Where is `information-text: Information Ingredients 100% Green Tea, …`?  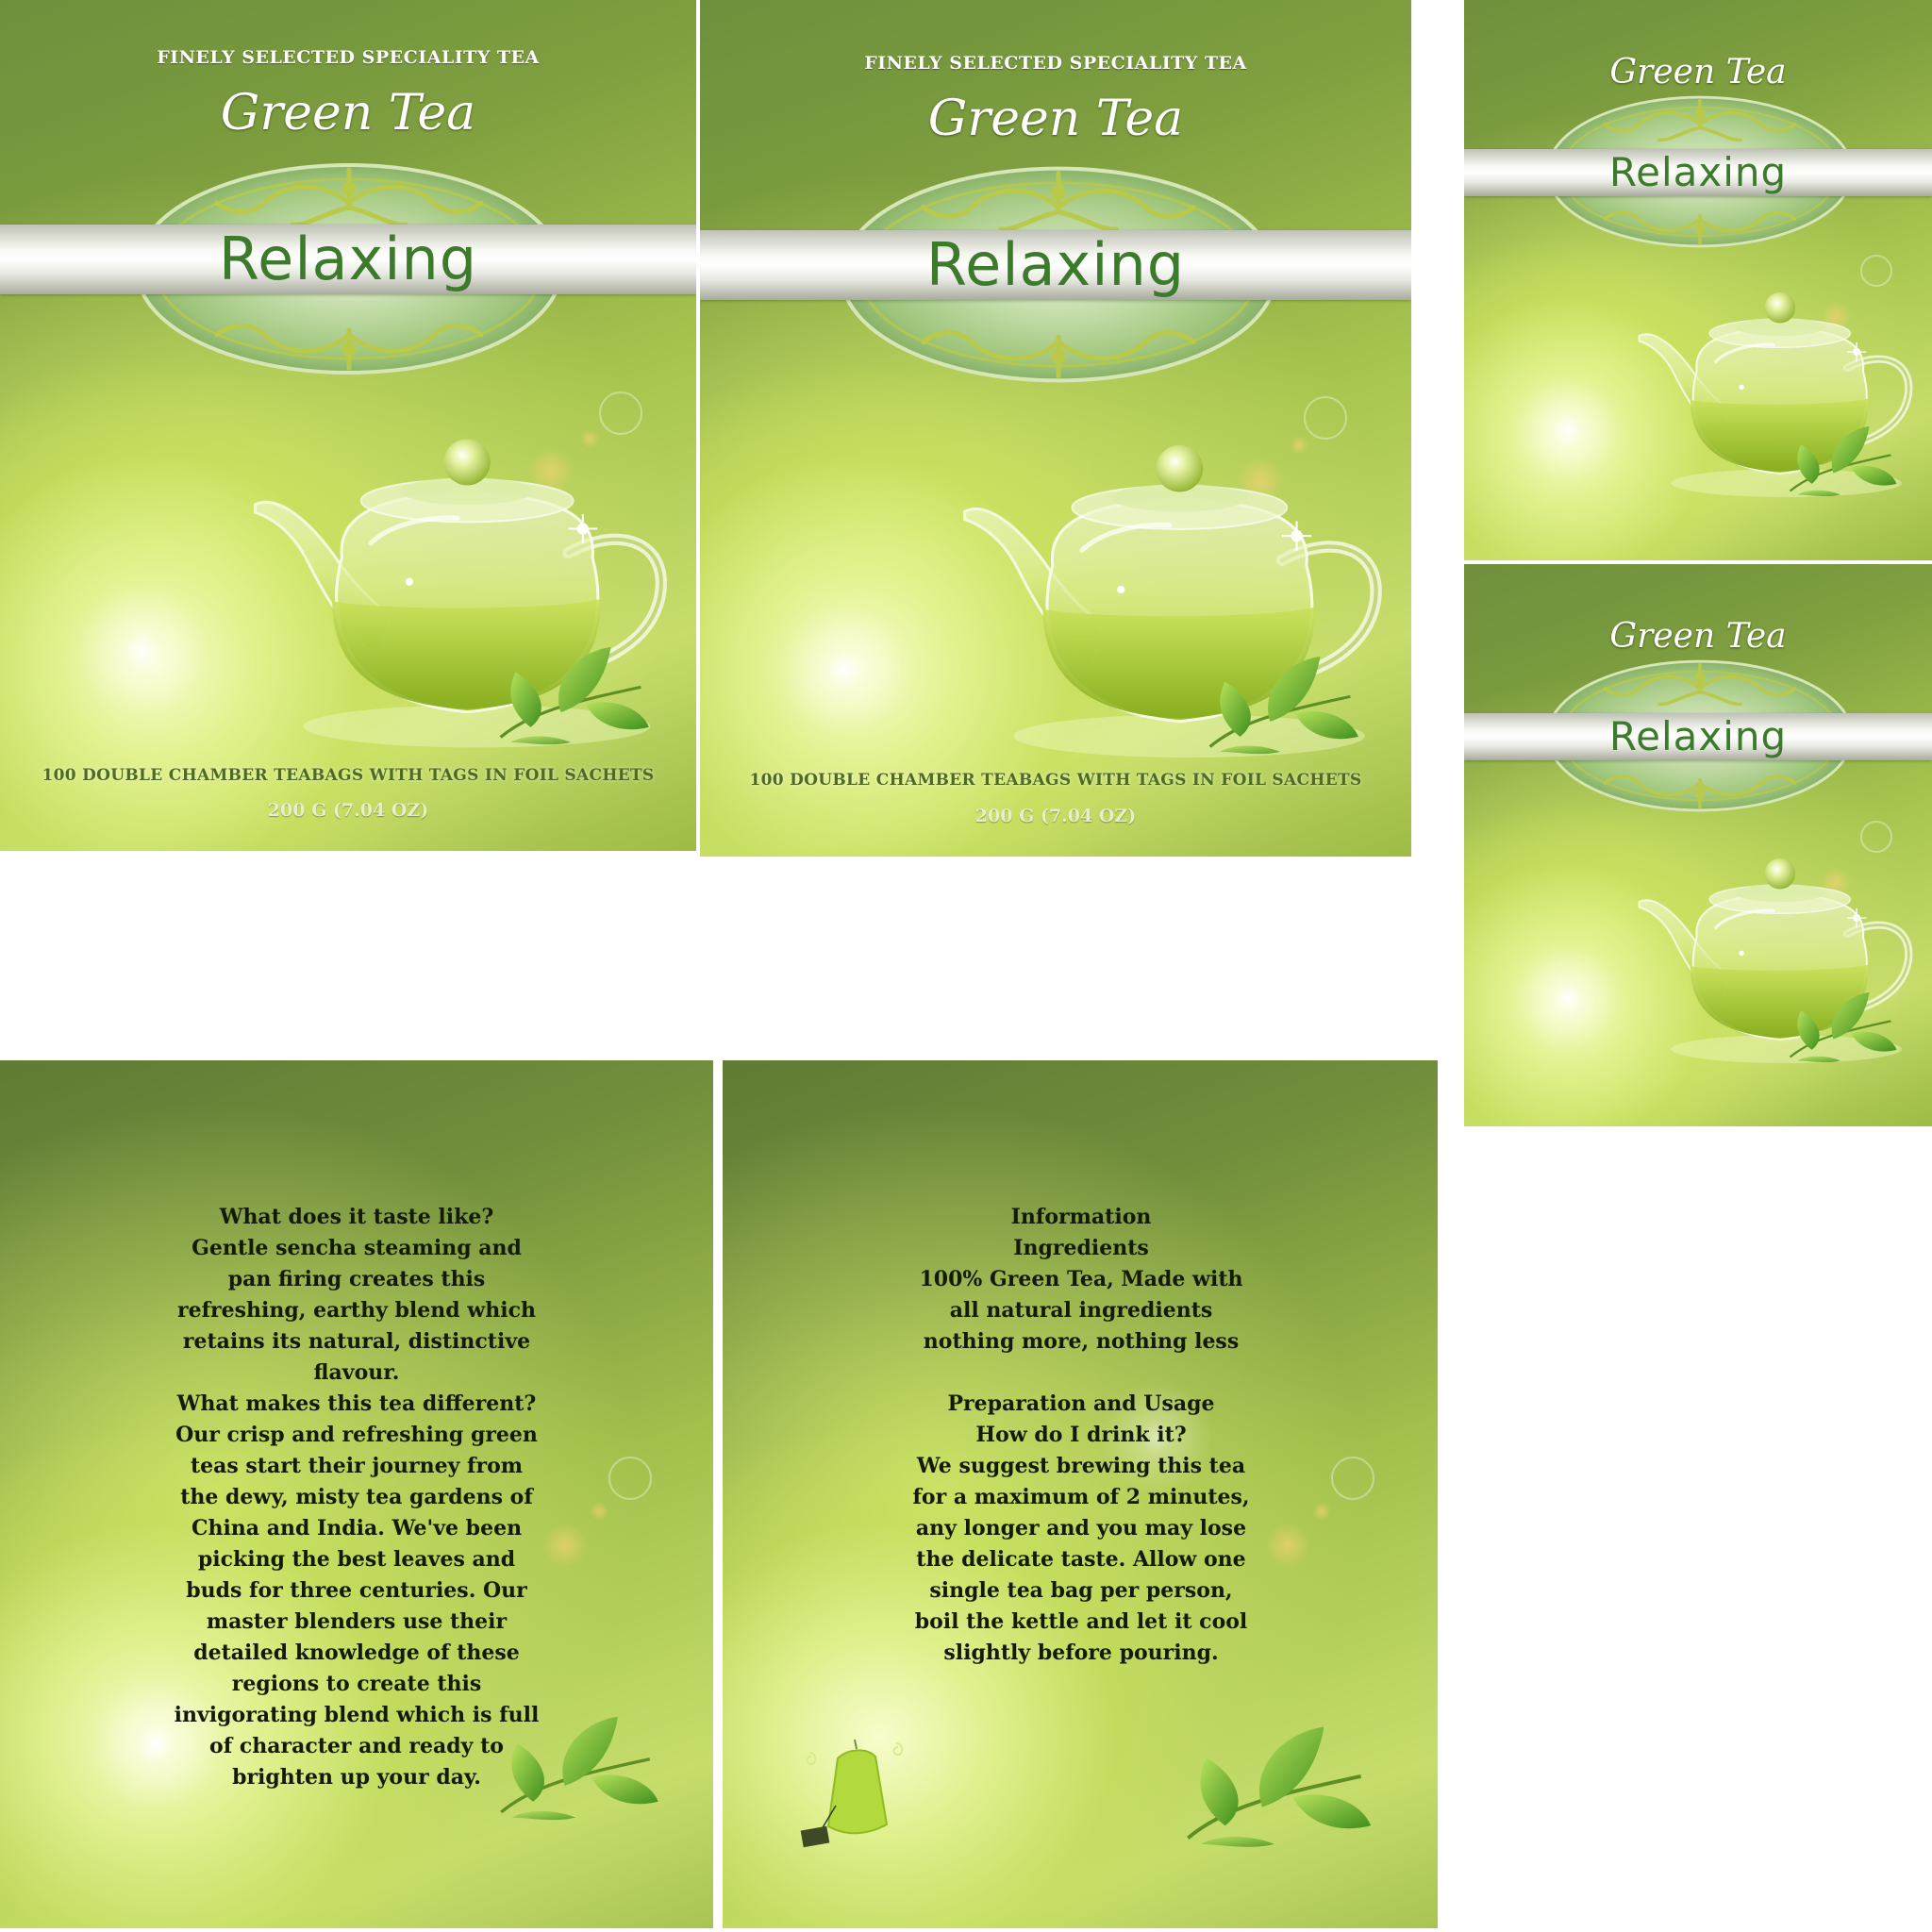 information-text: Information Ingredients 100% Green Tea, … is located at coordinates (1081, 1435).